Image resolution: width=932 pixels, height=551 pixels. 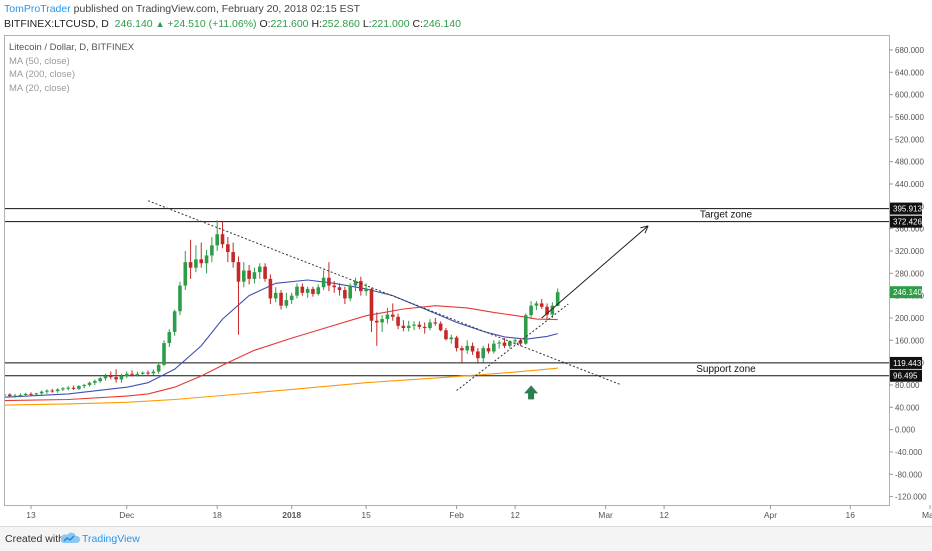 What do you see at coordinates (37, 9) in the screenshot?
I see `author-link: TomProTrader` at bounding box center [37, 9].